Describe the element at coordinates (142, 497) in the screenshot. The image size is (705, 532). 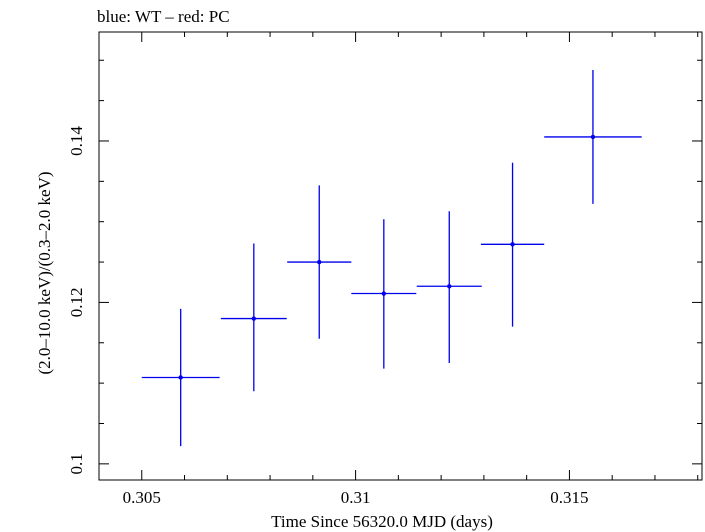
I see `x-tick-label: 0.305` at that location.